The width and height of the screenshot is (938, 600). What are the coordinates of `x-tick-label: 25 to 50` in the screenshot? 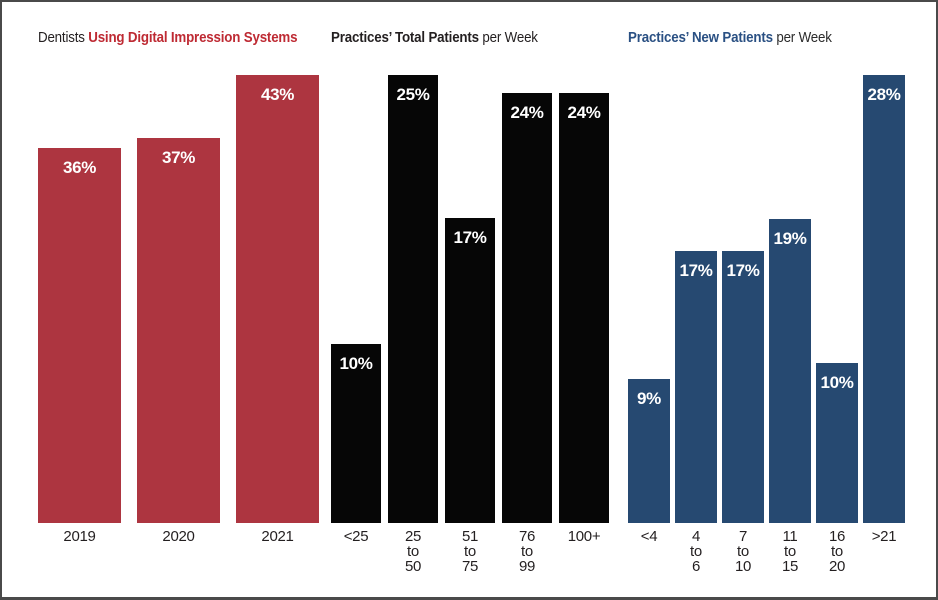 It's located at (413, 551).